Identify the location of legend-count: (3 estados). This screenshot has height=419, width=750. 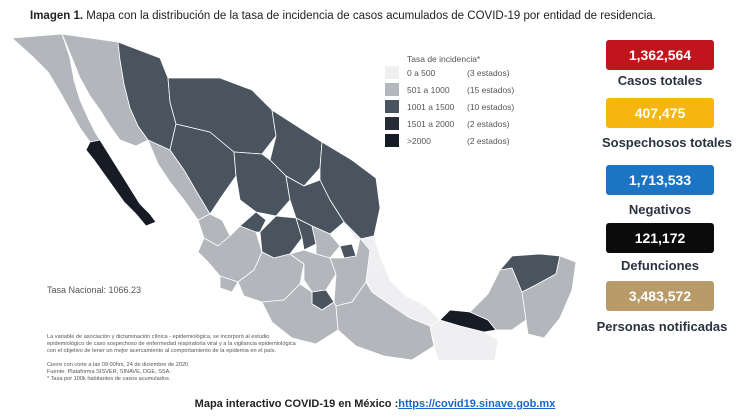
(488, 73).